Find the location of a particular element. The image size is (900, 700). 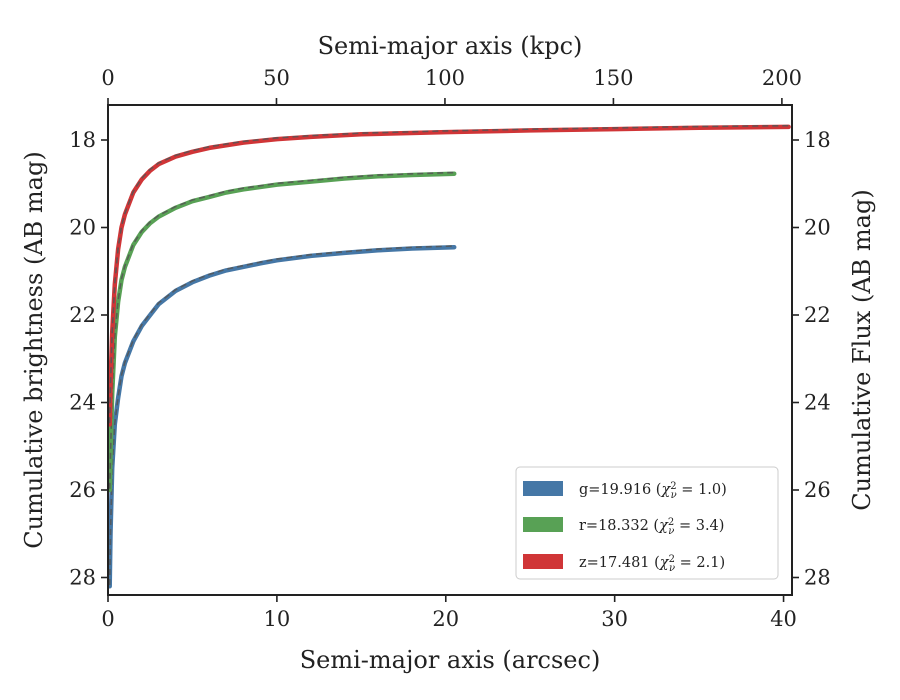

legend-swatch-z is located at coordinates (543, 561).